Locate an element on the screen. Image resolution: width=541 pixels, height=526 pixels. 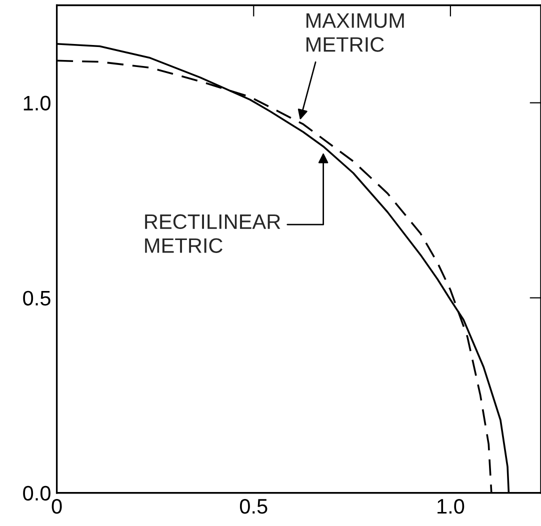
x-tick-label: 0.5 is located at coordinates (254, 506).